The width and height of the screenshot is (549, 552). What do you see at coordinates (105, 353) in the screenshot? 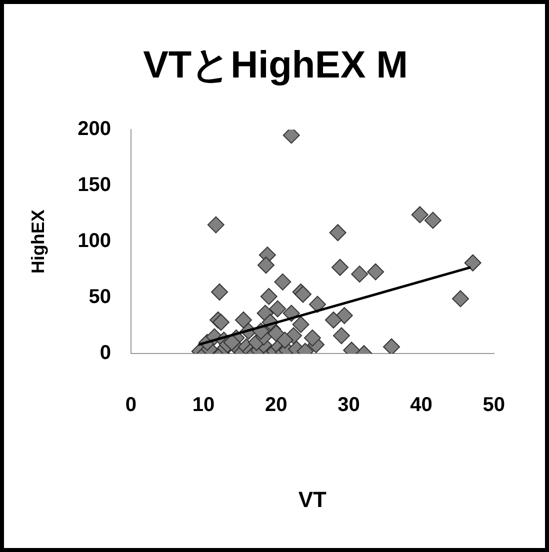
I see `y-tick-label: 0` at bounding box center [105, 353].